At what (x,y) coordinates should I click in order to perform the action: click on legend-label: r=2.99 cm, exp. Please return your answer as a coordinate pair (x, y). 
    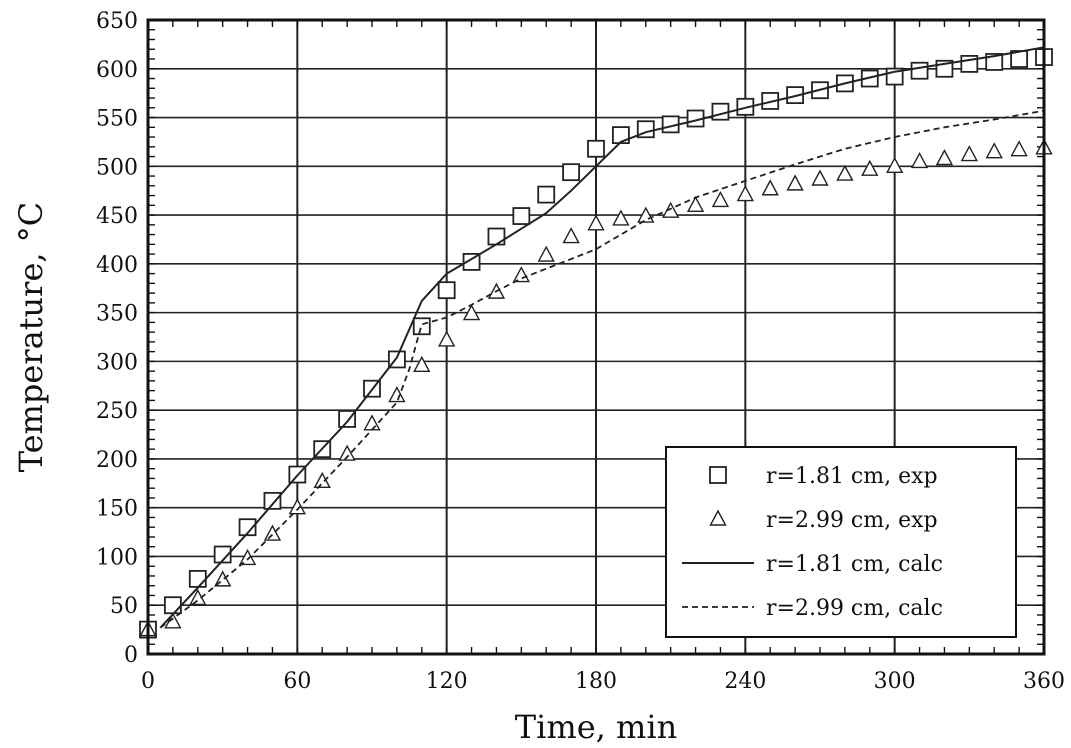
    Looking at the image, I should click on (852, 520).